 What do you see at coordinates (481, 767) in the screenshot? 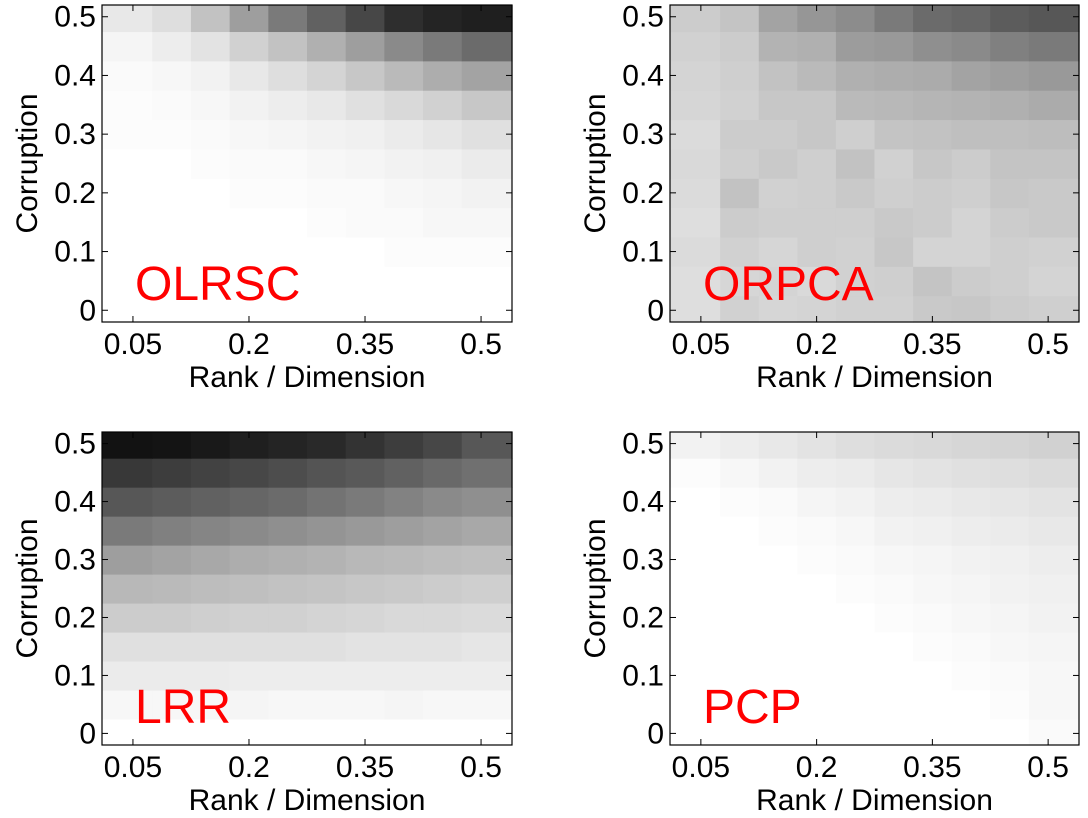
I see `x-tick-label: 0.5` at bounding box center [481, 767].